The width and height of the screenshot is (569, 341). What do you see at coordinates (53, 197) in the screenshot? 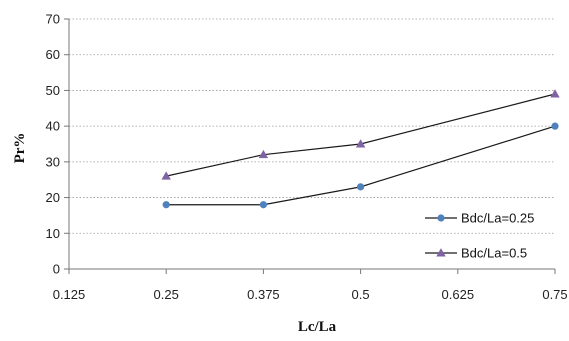
I see `y-tick-label: 20` at bounding box center [53, 197].